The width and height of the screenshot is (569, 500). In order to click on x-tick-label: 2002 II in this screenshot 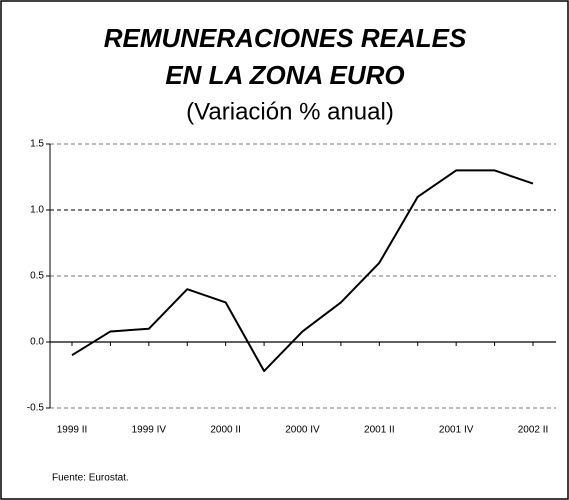, I will do `click(533, 430)`.